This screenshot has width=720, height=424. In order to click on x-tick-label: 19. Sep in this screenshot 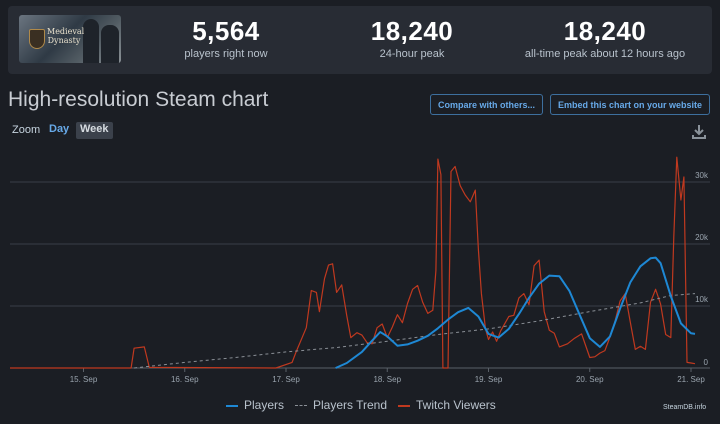, I will do `click(489, 379)`.